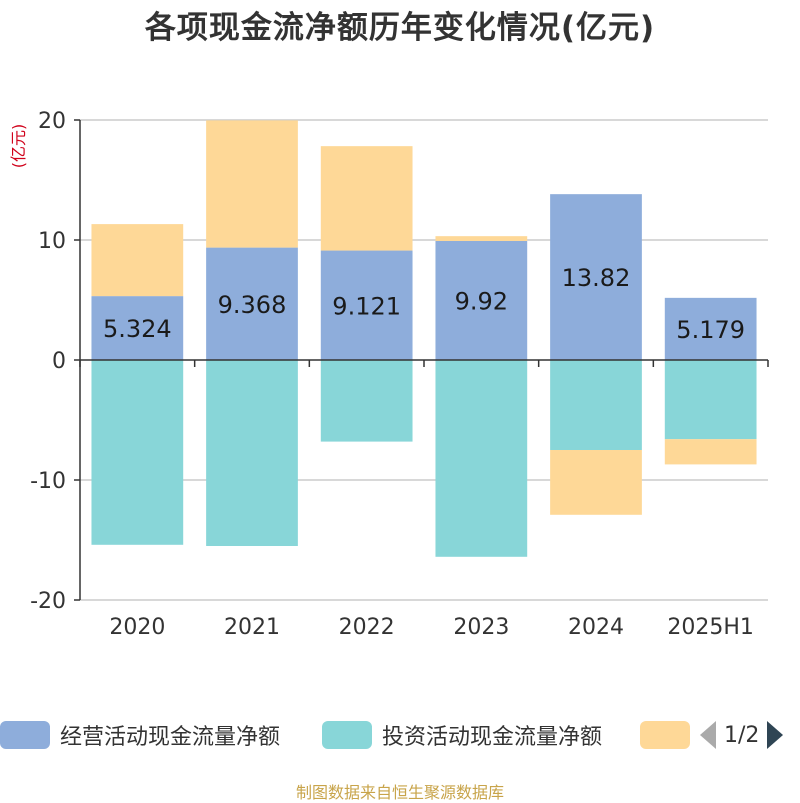  Describe the element at coordinates (59, 361) in the screenshot. I see `y-tick-label-2: 0` at that location.